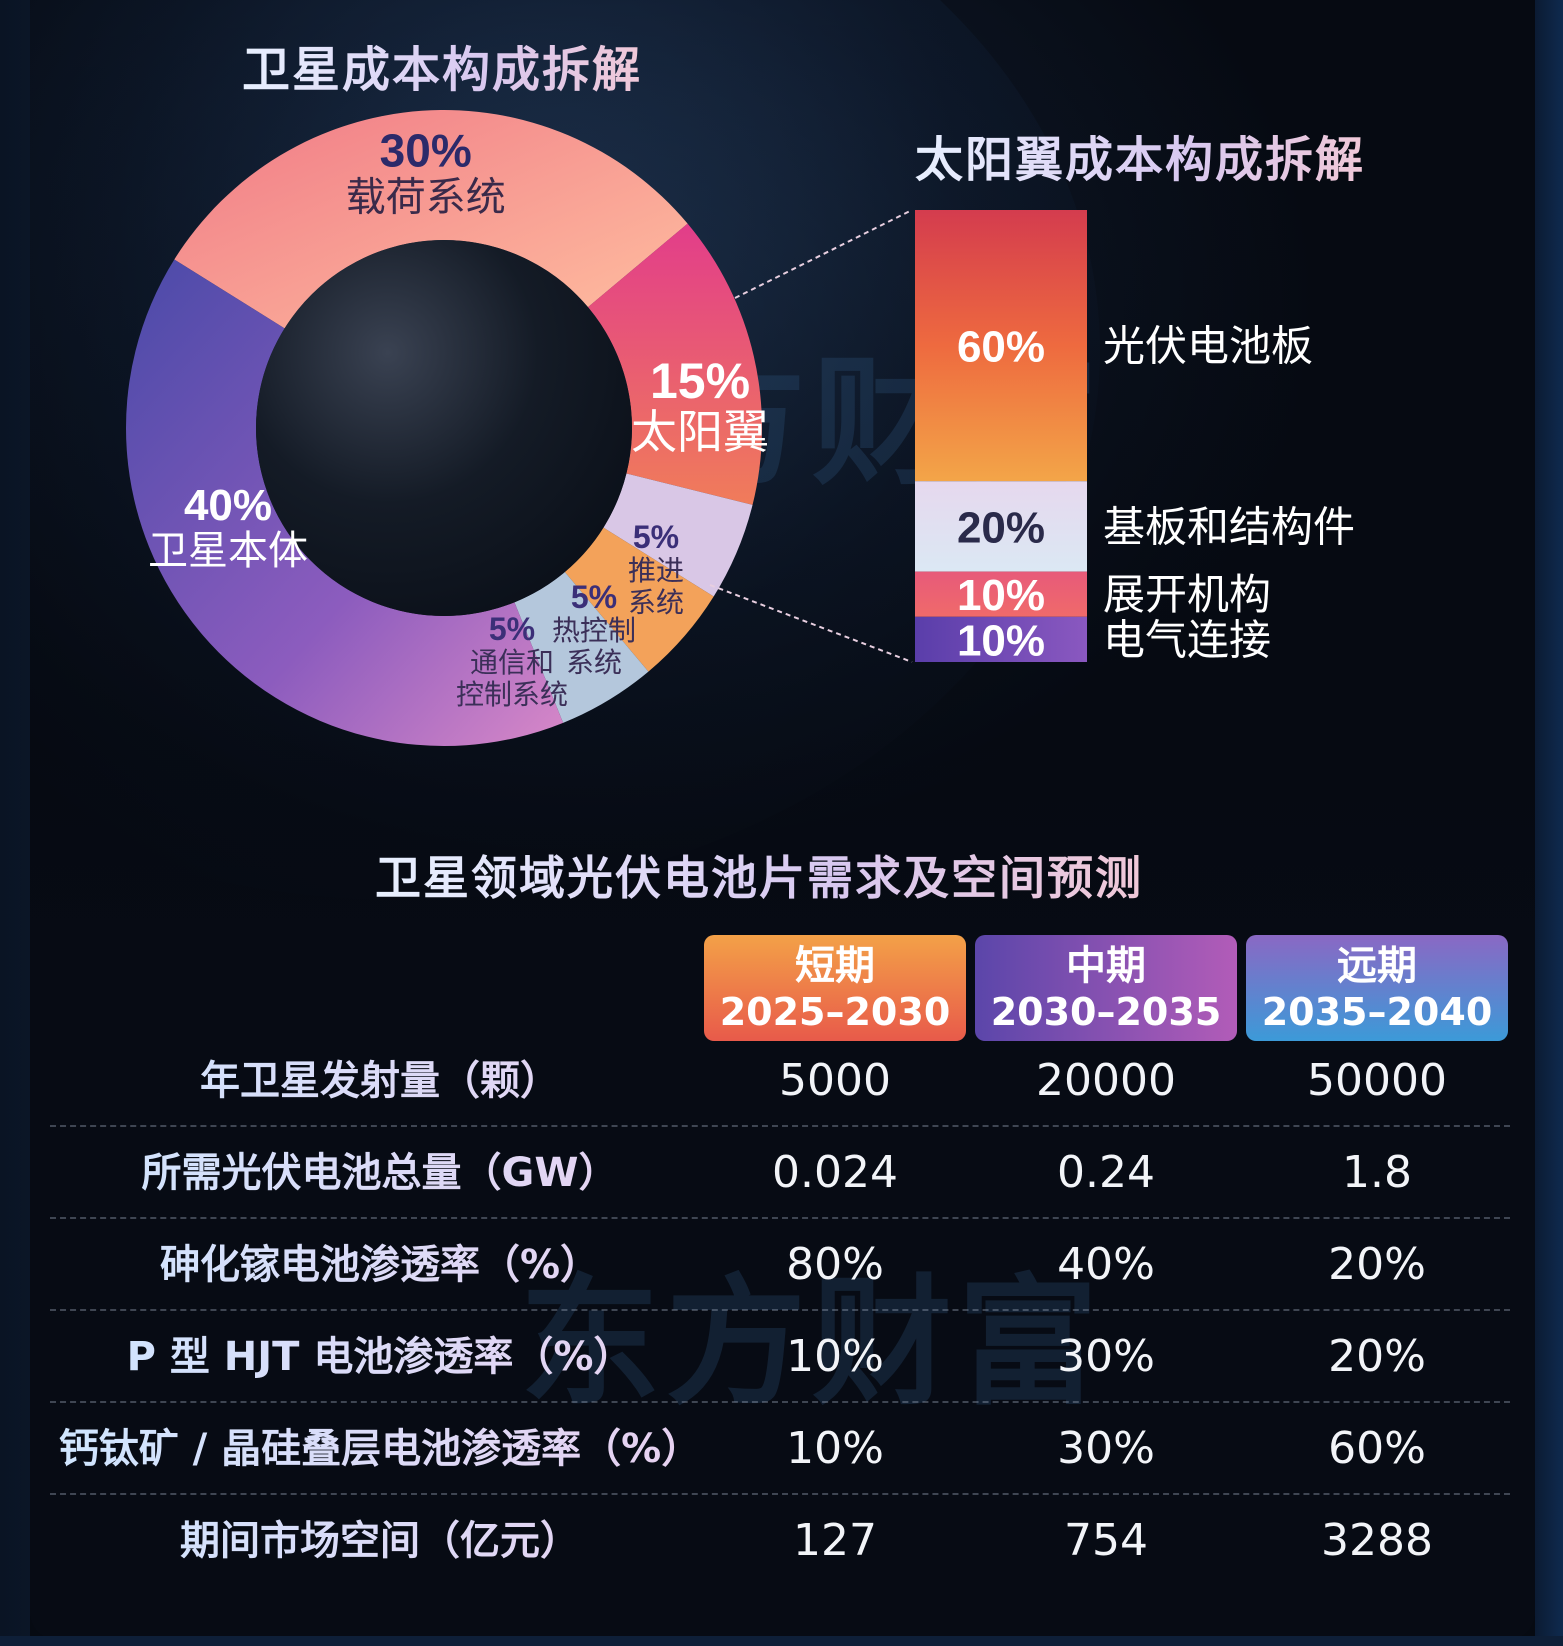 The height and width of the screenshot is (1646, 1563). I want to click on cell-short: 80%, so click(835, 1264).